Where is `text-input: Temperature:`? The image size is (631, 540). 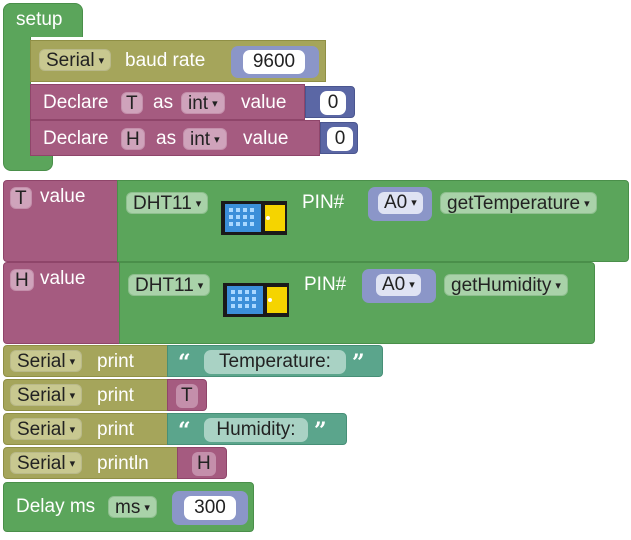 text-input: Temperature: is located at coordinates (275, 362).